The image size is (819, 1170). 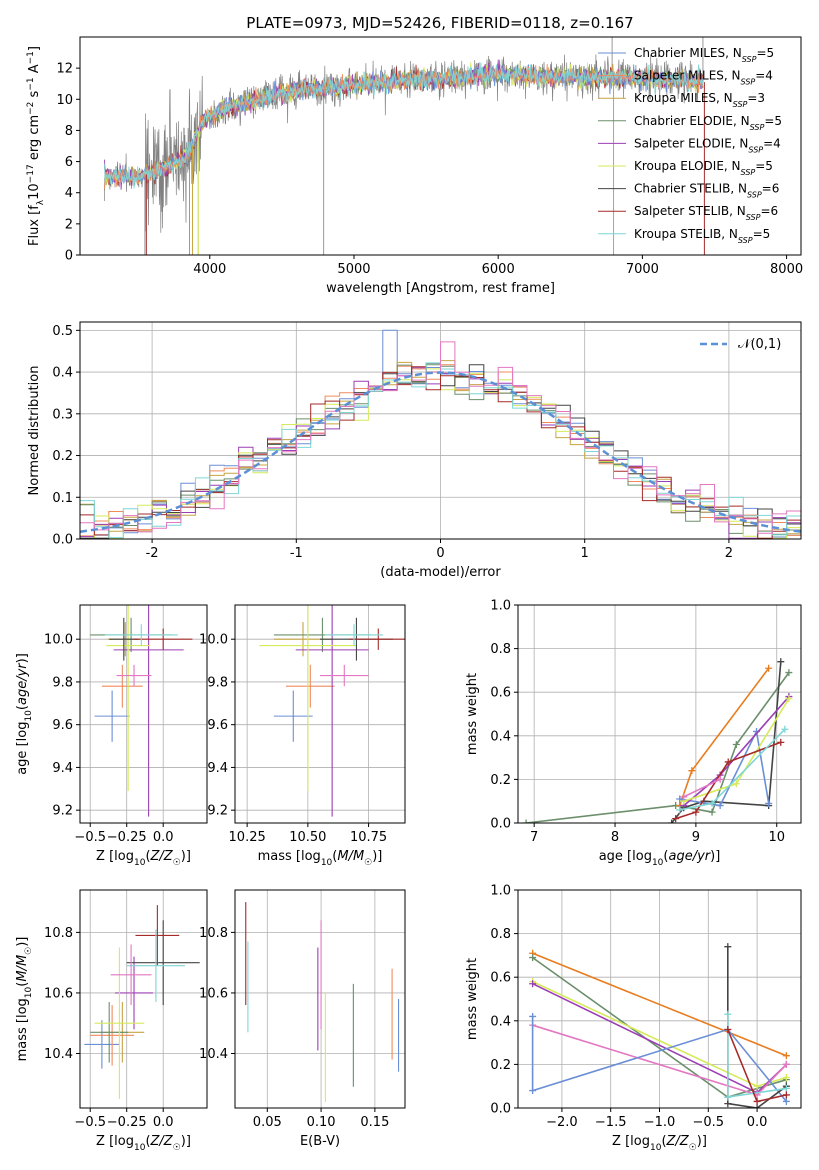 What do you see at coordinates (353, 269) in the screenshot?
I see `x-tick-label: 5000` at bounding box center [353, 269].